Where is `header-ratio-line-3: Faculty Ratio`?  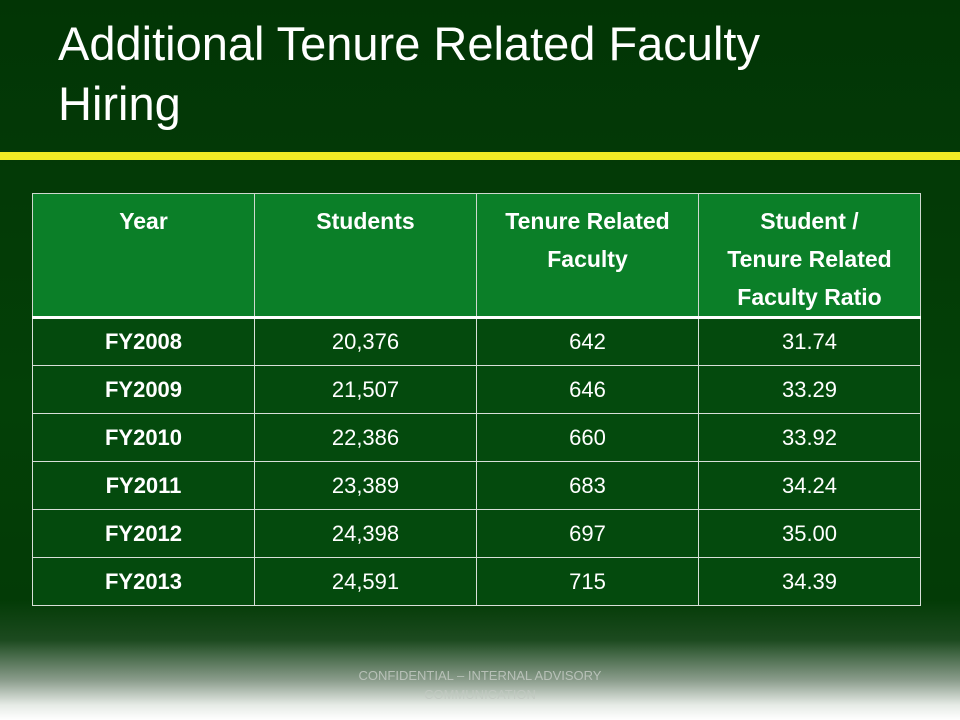
header-ratio-line-3: Faculty Ratio is located at coordinates (809, 297).